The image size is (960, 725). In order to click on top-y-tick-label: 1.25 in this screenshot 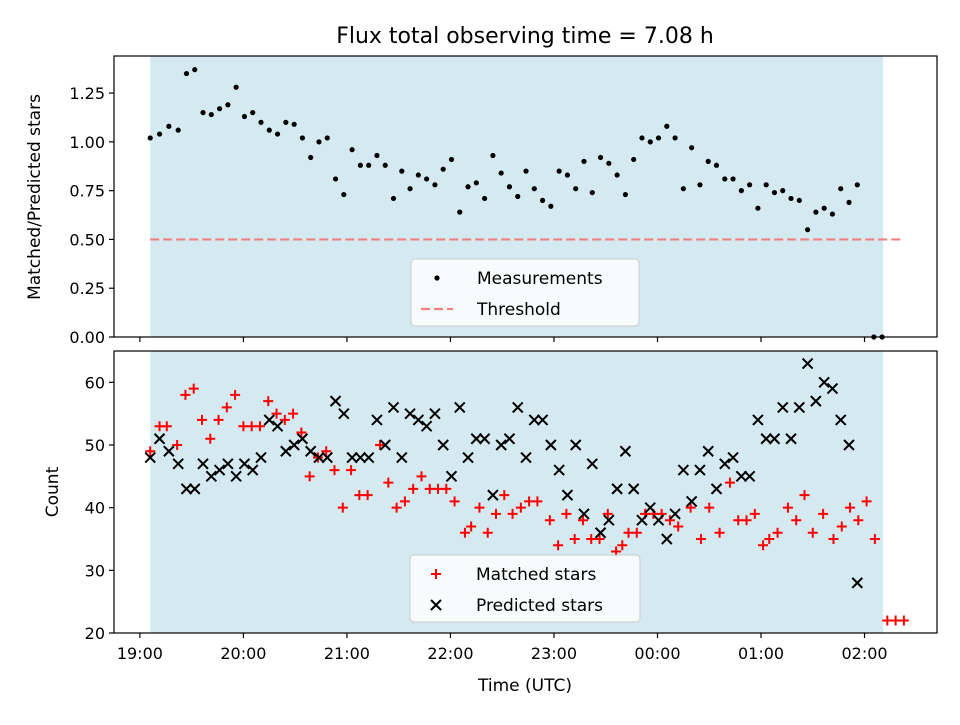, I will do `click(87, 93)`.